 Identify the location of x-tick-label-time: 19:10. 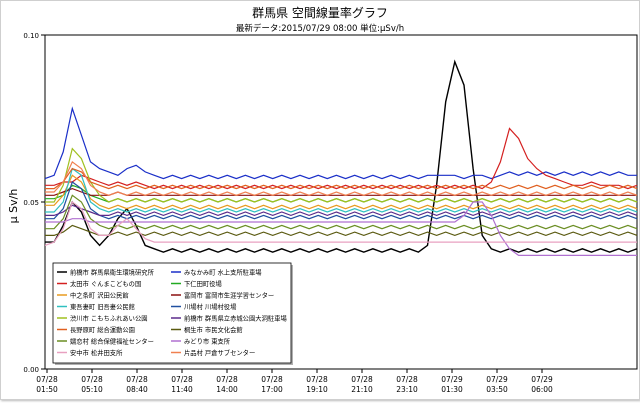
(317, 389).